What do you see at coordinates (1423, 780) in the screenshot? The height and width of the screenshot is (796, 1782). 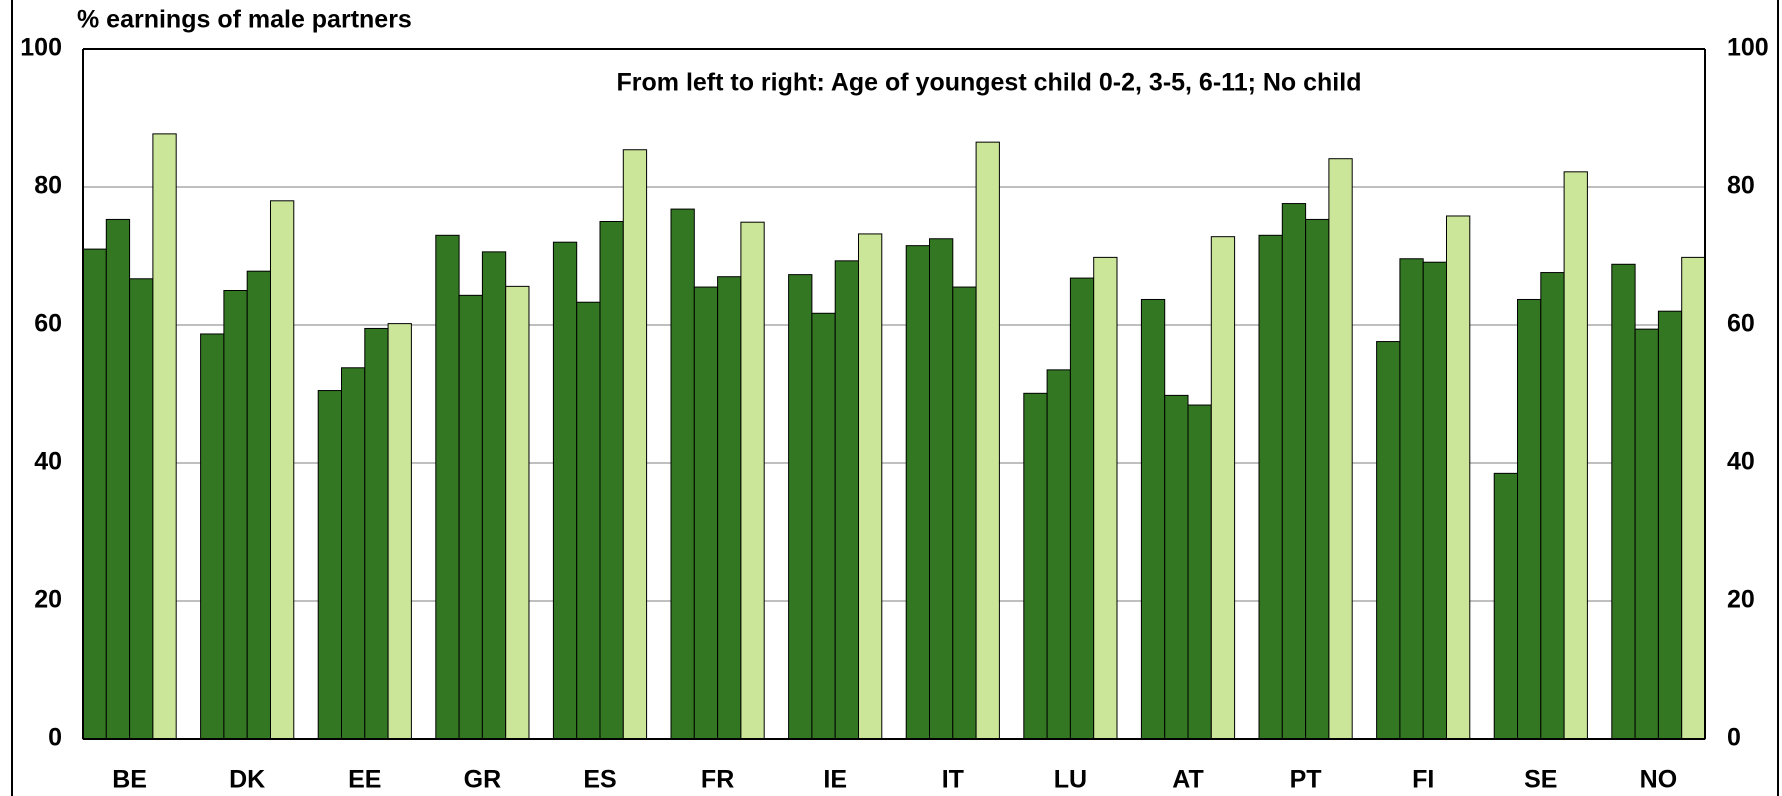 I see `x-tick-label: FI` at bounding box center [1423, 780].